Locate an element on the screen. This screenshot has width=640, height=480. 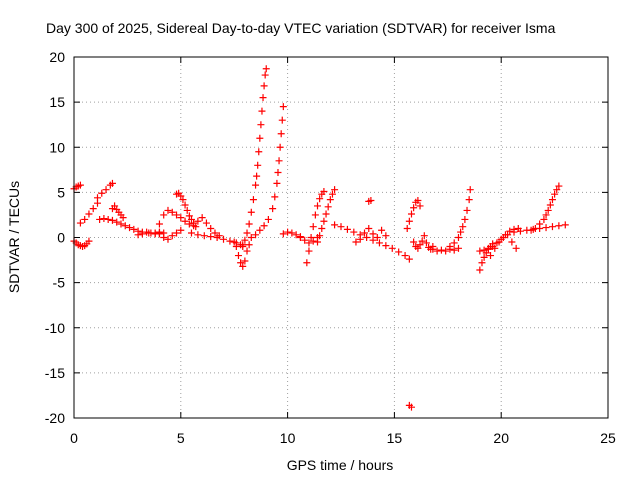
y-tick-label: -5 is located at coordinates (59, 283).